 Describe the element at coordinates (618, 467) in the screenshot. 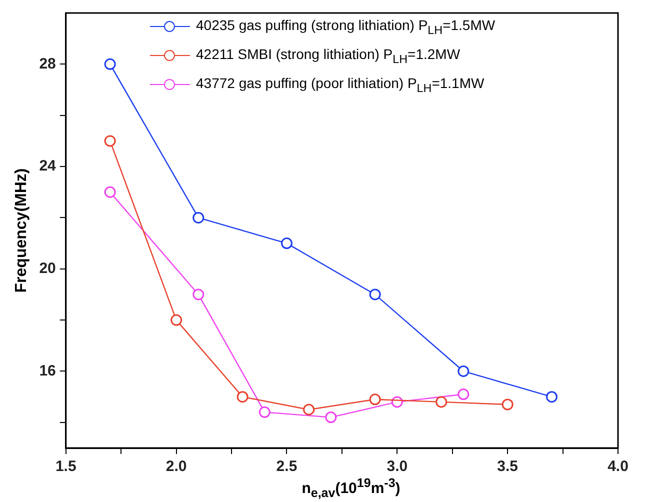

I see `x-tick-label: 4.0` at that location.